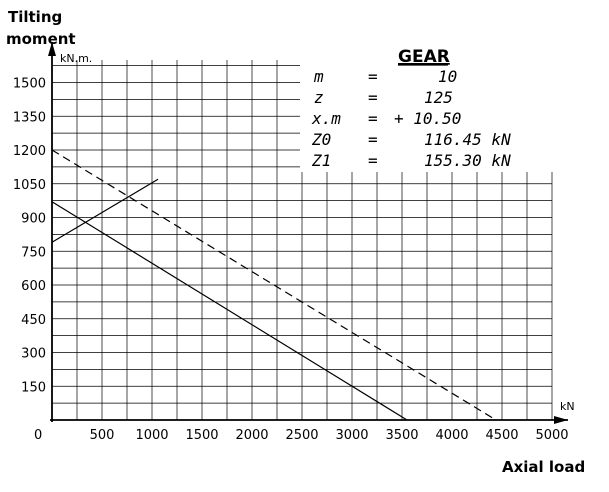 This screenshot has height=492, width=609. What do you see at coordinates (33, 320) in the screenshot?
I see `y-tick-label: 450` at bounding box center [33, 320].